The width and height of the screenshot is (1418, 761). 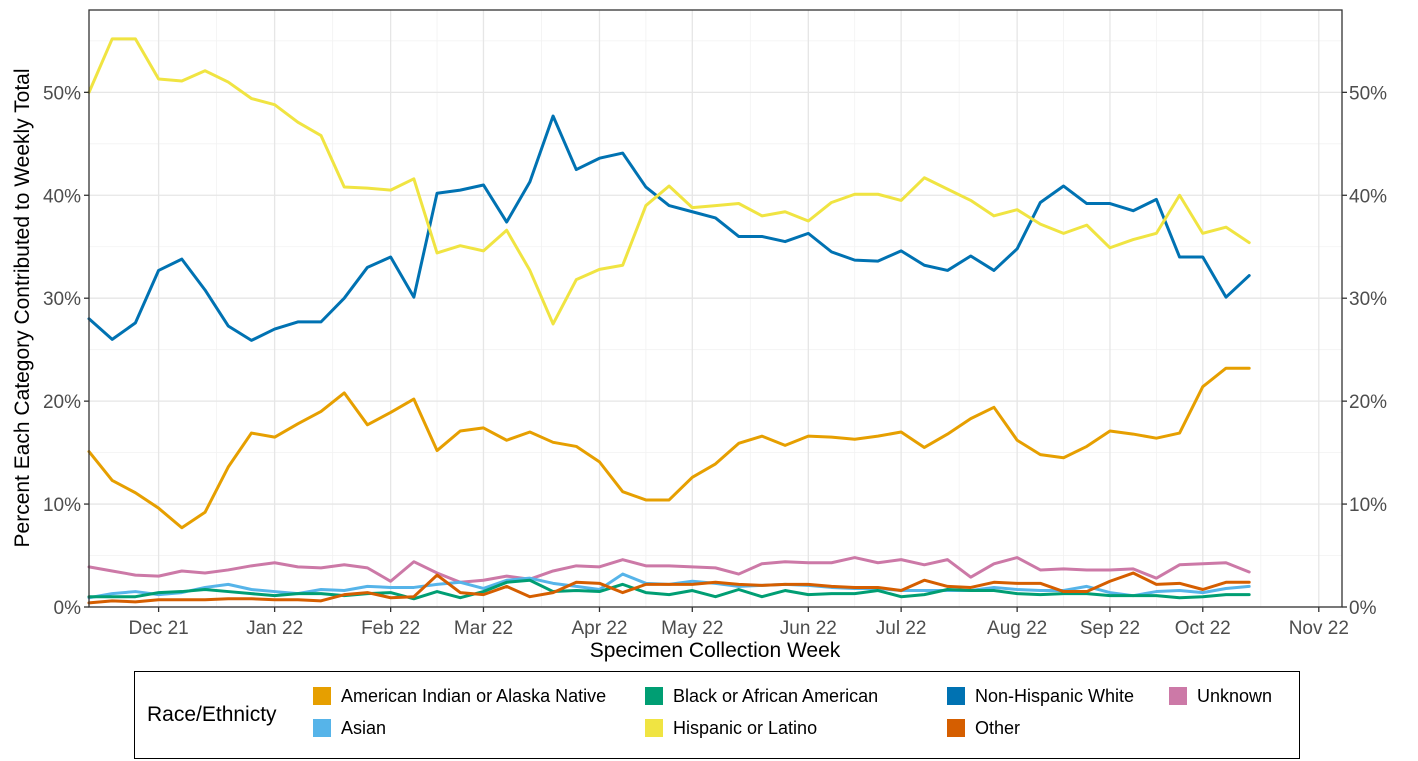 What do you see at coordinates (1110, 628) in the screenshot?
I see `x-tick-label: Sep 22` at bounding box center [1110, 628].